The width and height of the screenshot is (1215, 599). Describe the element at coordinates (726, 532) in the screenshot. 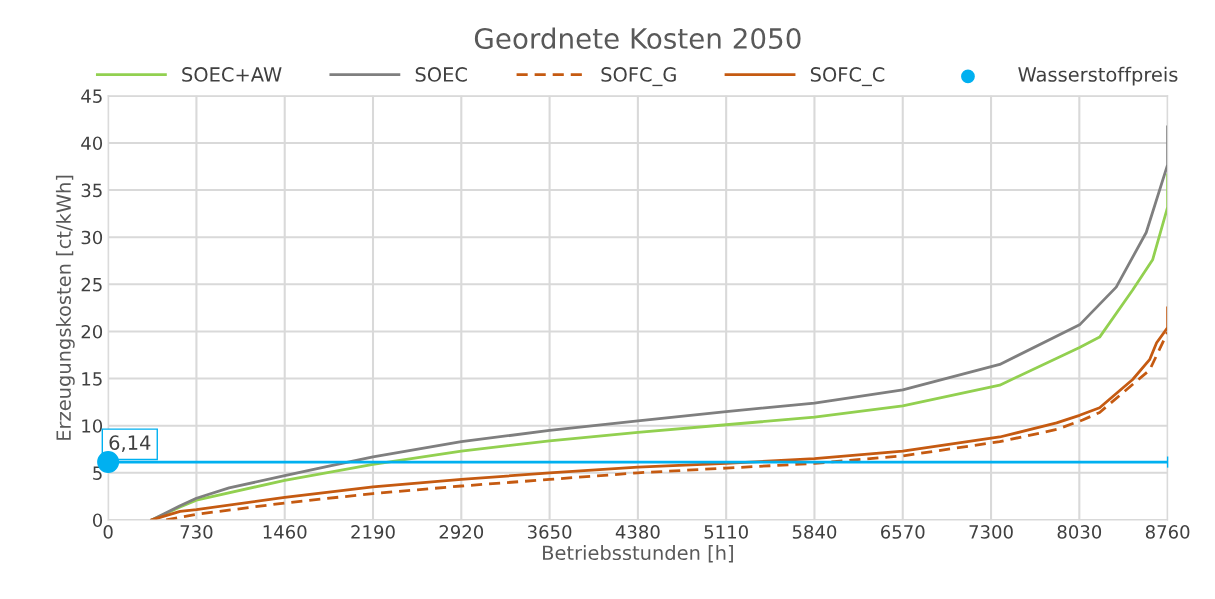

I see `x-tick-label: 5110` at that location.